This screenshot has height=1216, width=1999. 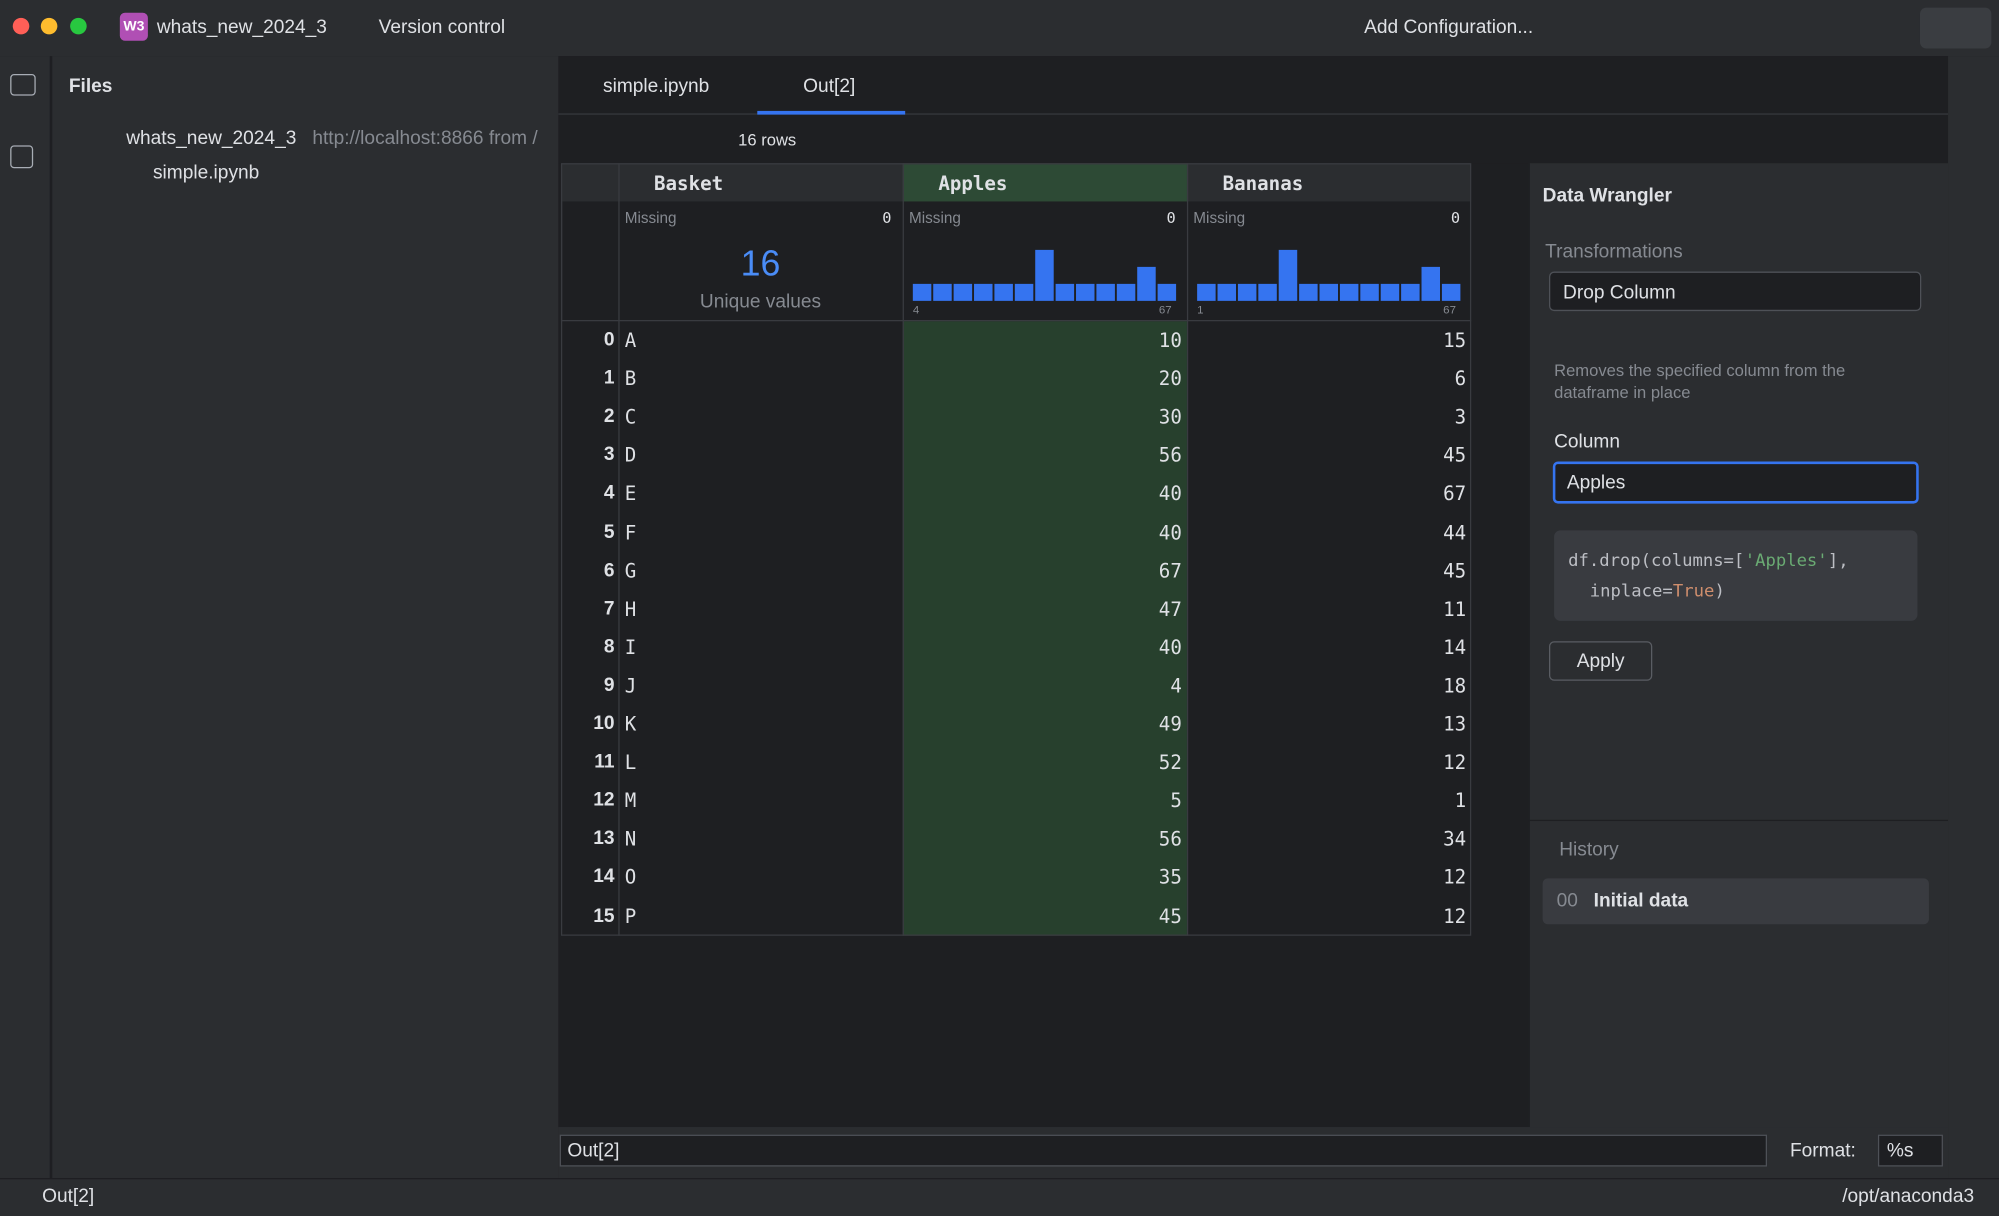 What do you see at coordinates (630, 878) in the screenshot?
I see `basket-cell: O` at bounding box center [630, 878].